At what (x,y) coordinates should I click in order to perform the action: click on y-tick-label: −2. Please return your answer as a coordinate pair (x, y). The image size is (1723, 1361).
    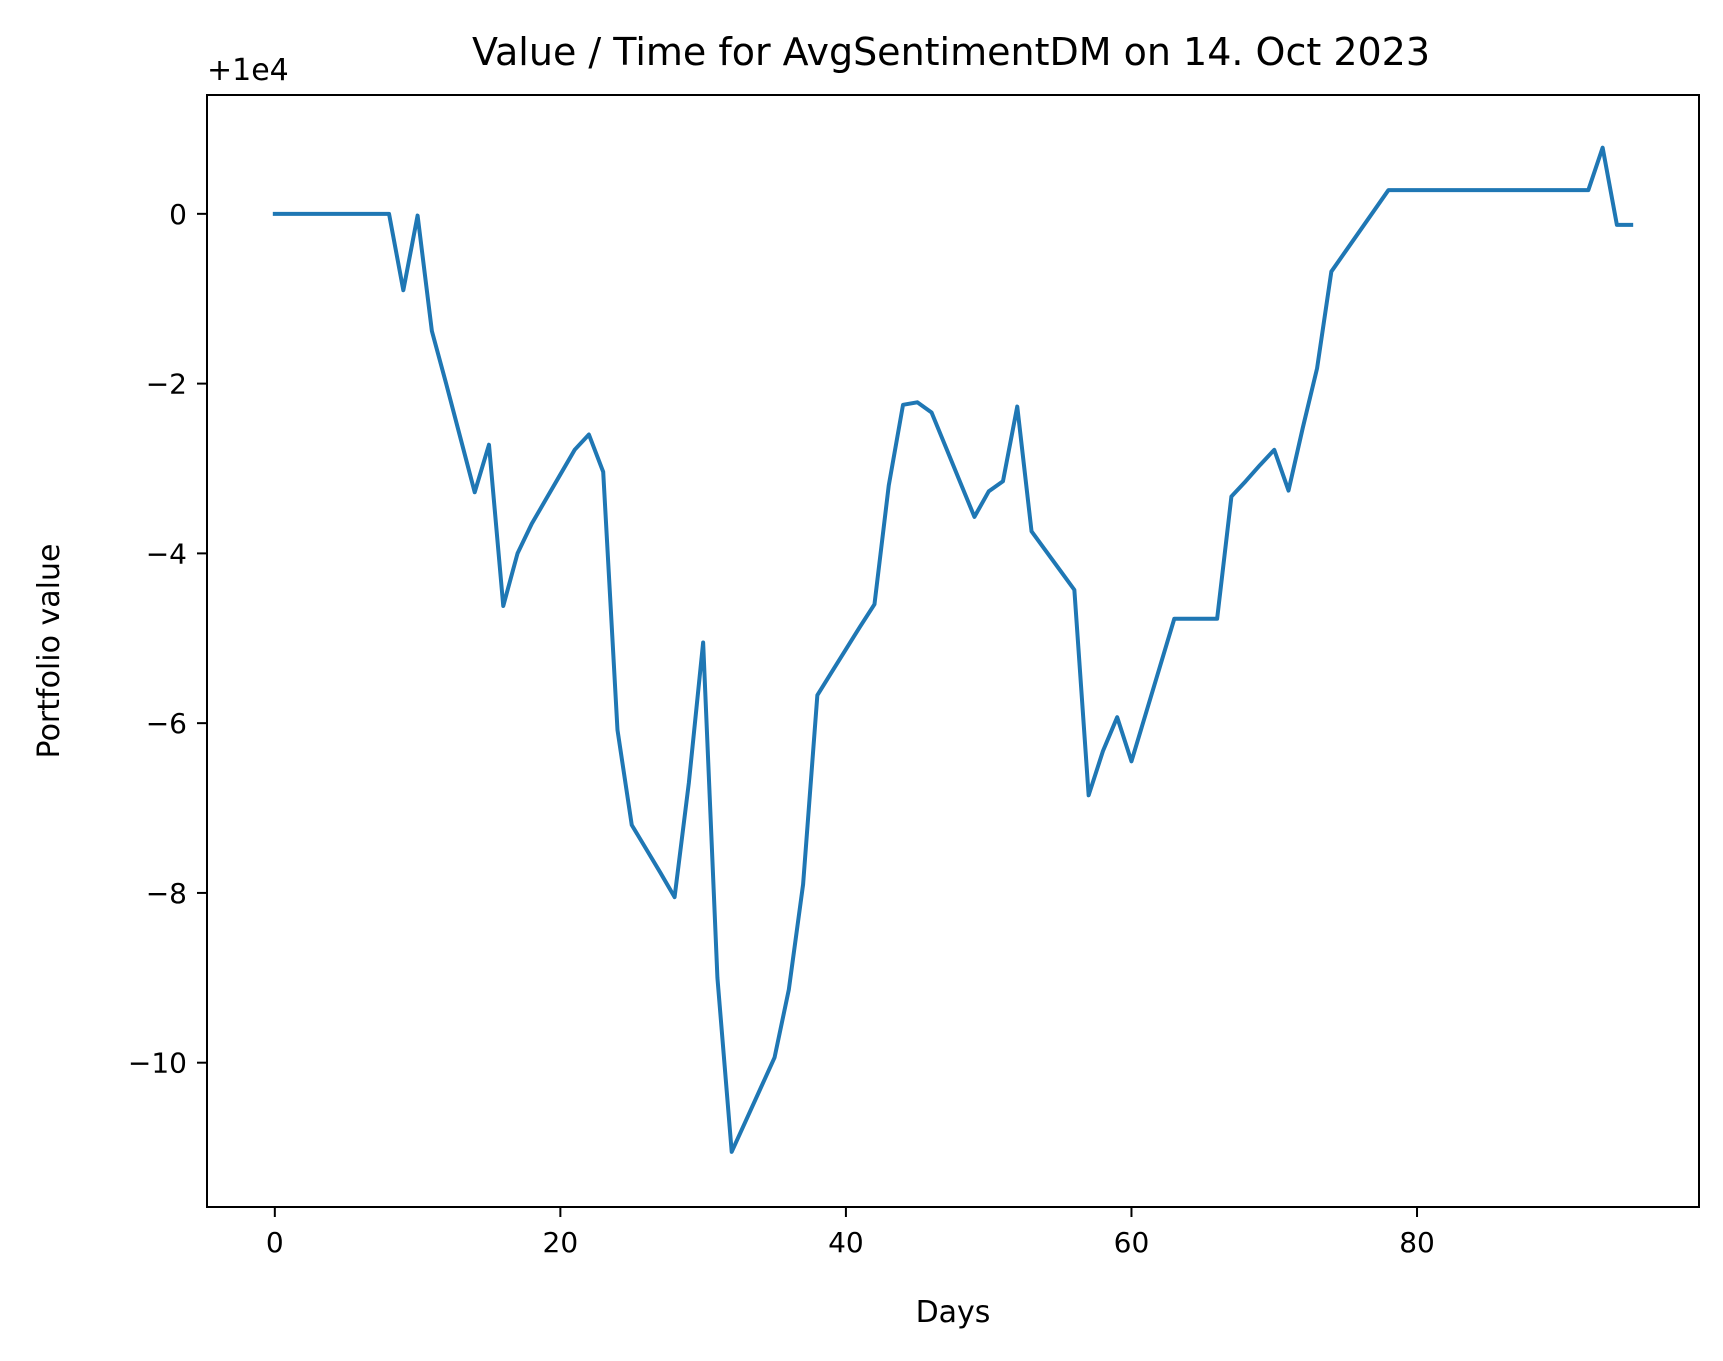
    Looking at the image, I should click on (166, 384).